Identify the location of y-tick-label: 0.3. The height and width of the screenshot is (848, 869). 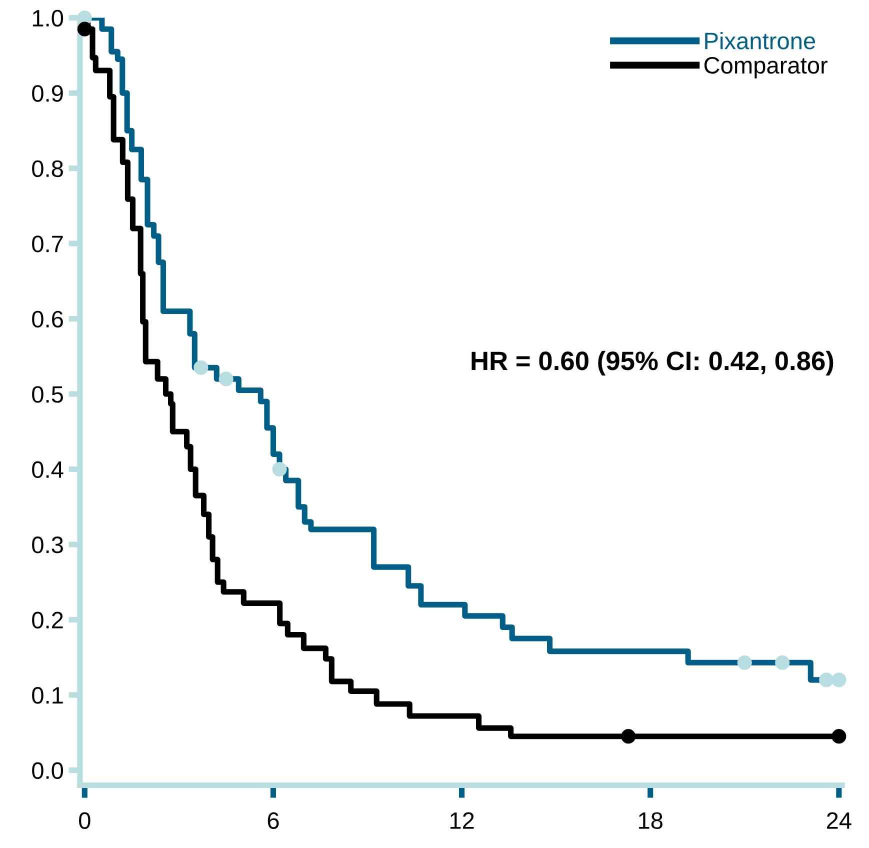
(47, 545).